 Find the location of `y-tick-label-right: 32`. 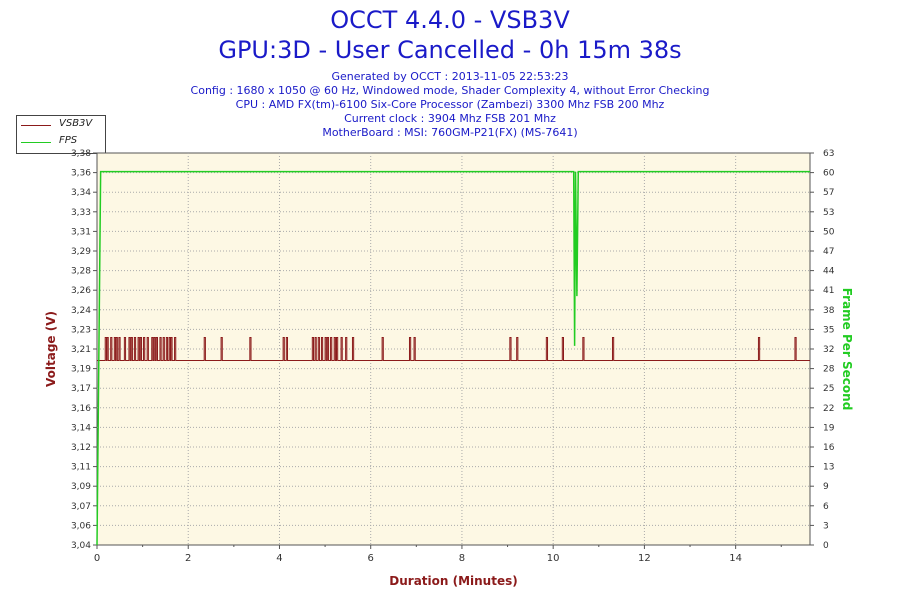

y-tick-label-right: 32 is located at coordinates (828, 350).